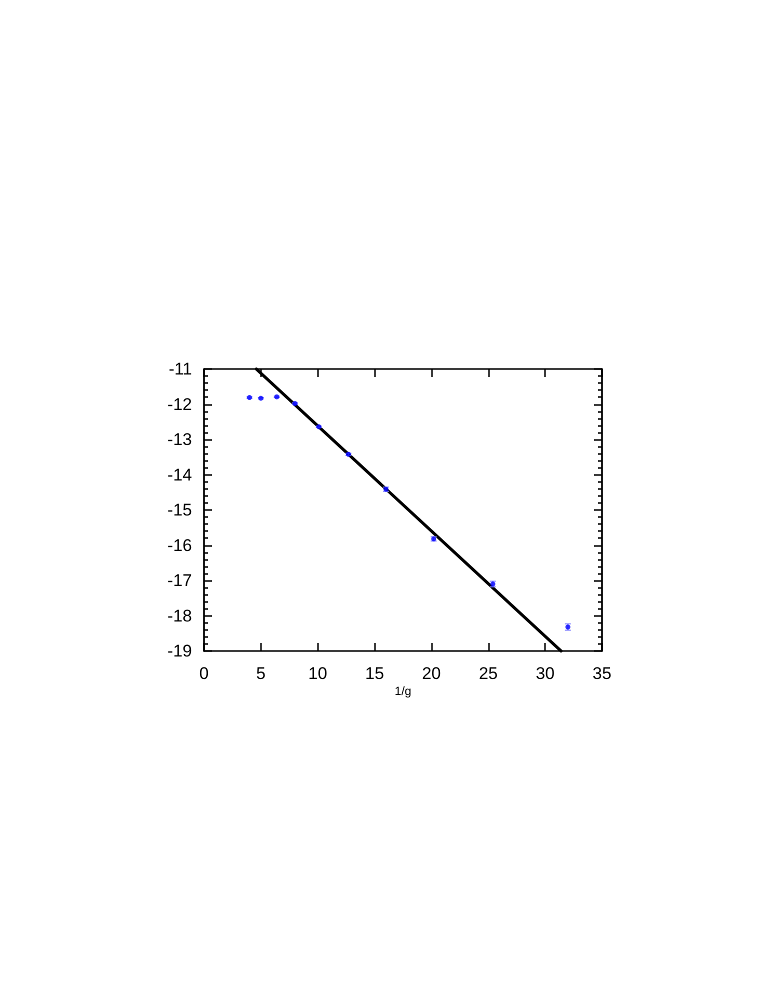 The width and height of the screenshot is (766, 991). Describe the element at coordinates (204, 673) in the screenshot. I see `x-tick-label: 0` at that location.